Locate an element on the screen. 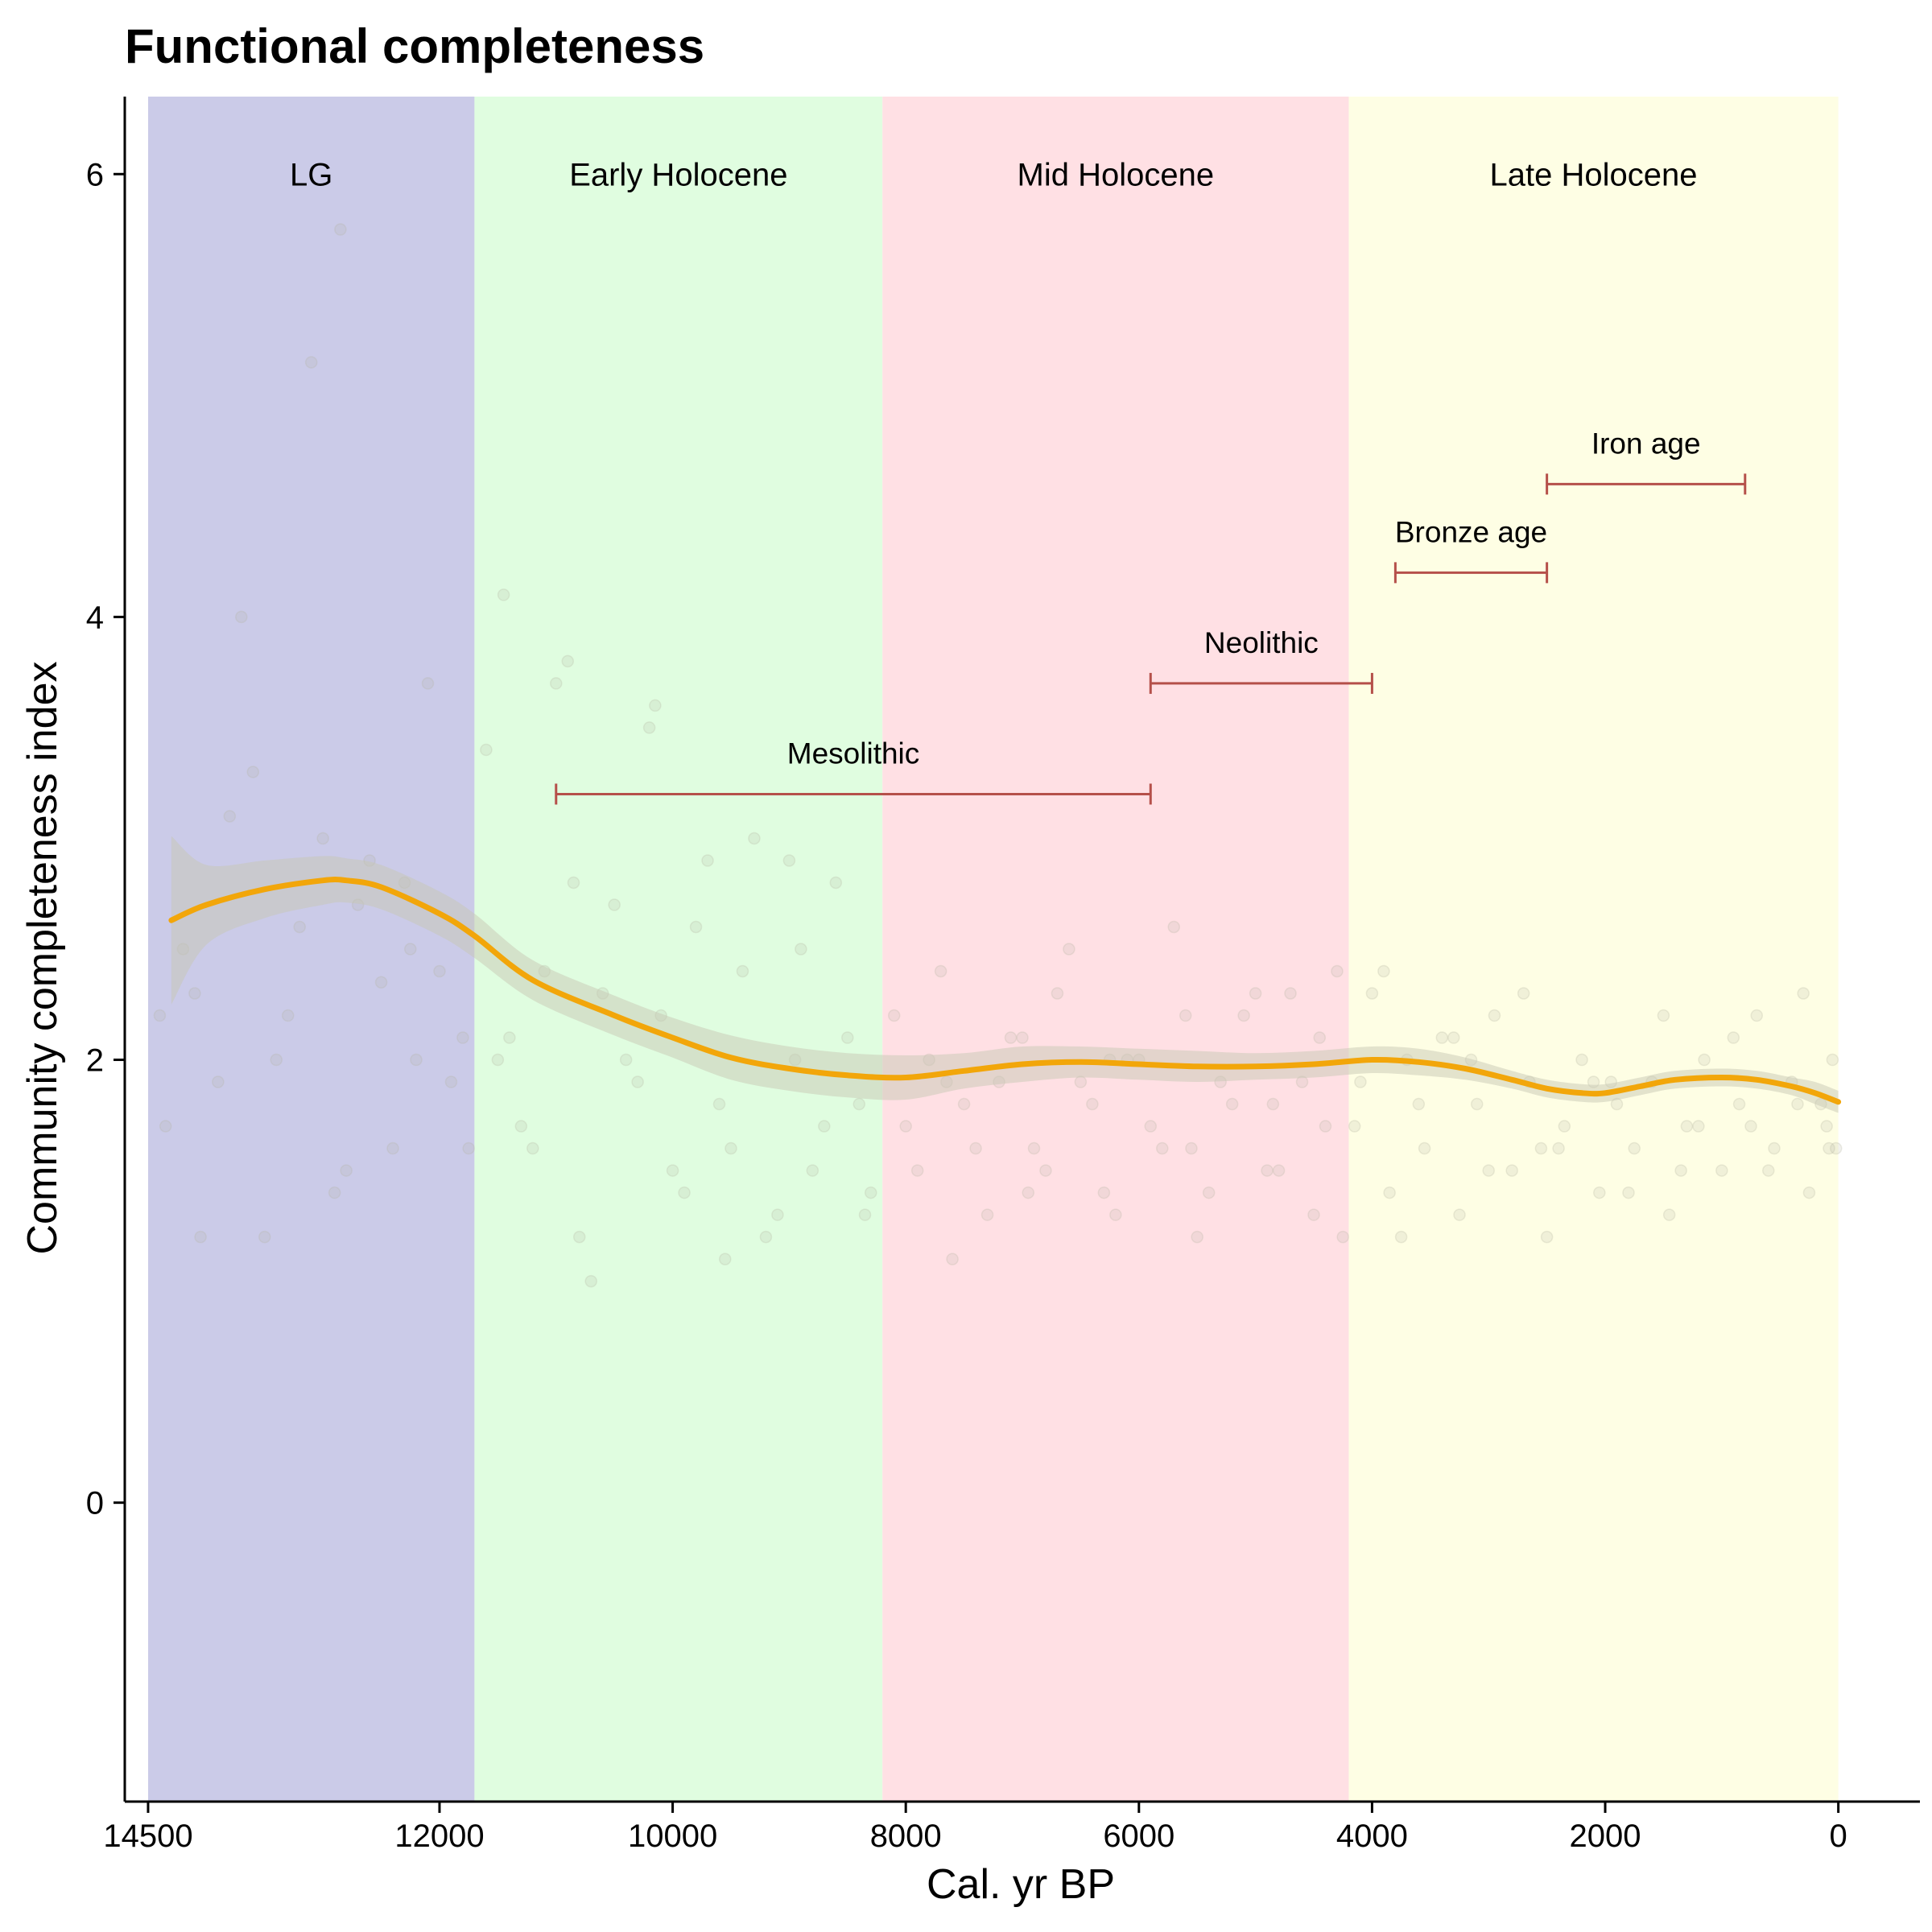 The width and height of the screenshot is (1932, 1932). x-tick-label: 10000 is located at coordinates (672, 1836).